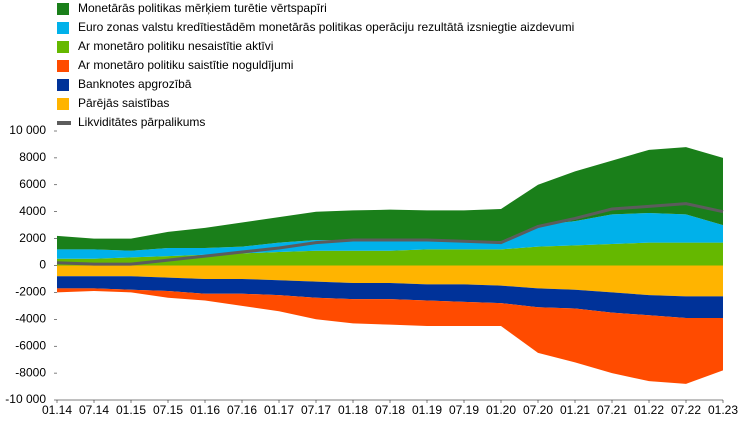 This screenshot has width=743, height=428. Describe the element at coordinates (575, 410) in the screenshot. I see `x-tick-label: 01.21` at that location.